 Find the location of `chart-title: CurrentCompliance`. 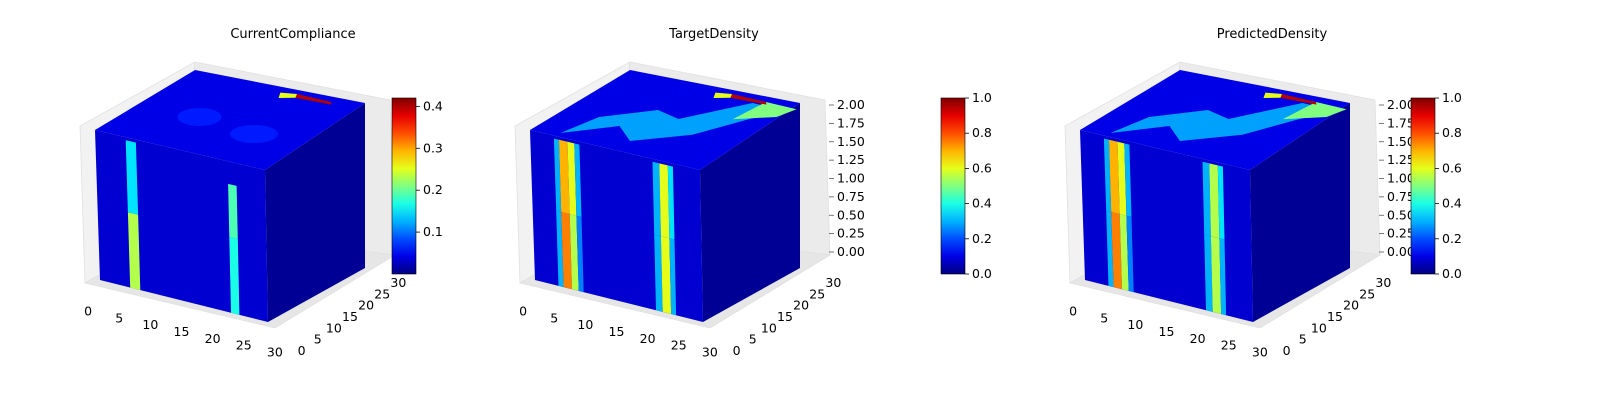

chart-title: CurrentCompliance is located at coordinates (292, 34).